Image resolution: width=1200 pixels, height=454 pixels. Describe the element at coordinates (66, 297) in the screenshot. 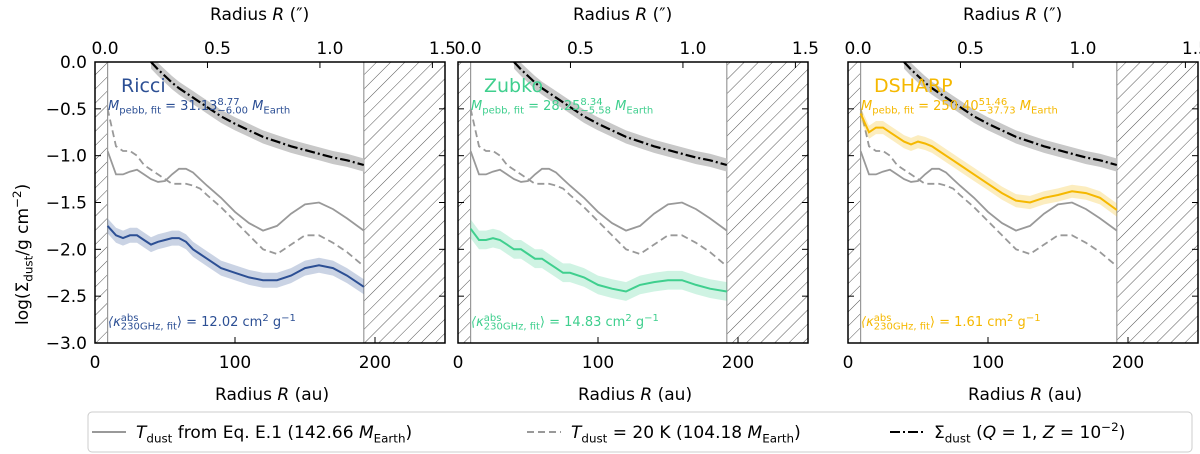

I see `y-tick-label: −2.5` at that location.